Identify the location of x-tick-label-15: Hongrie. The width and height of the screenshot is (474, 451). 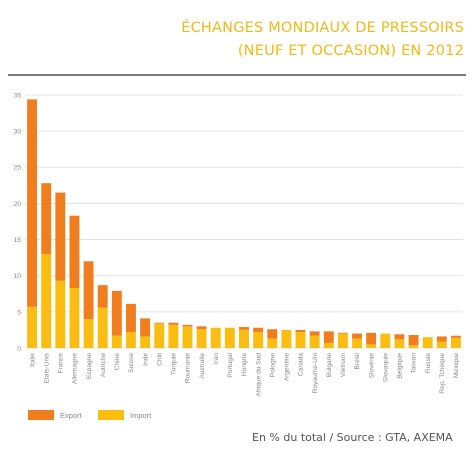
(244, 364).